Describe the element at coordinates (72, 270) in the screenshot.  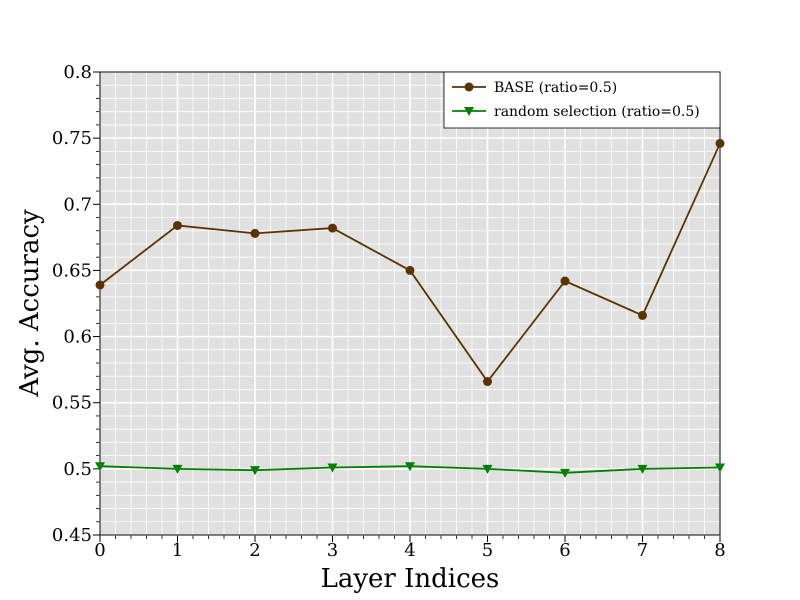
I see `y-tick-label: 0.65` at that location.